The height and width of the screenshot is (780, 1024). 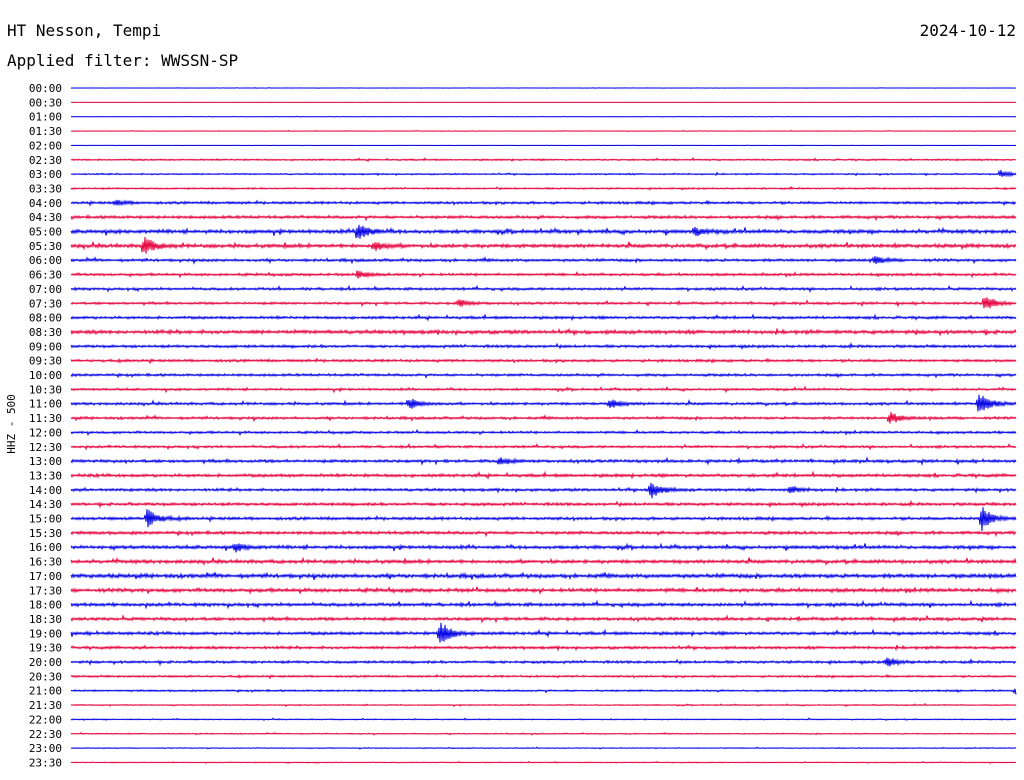 What do you see at coordinates (45, 303) in the screenshot?
I see `row-time-label: 07:30` at bounding box center [45, 303].